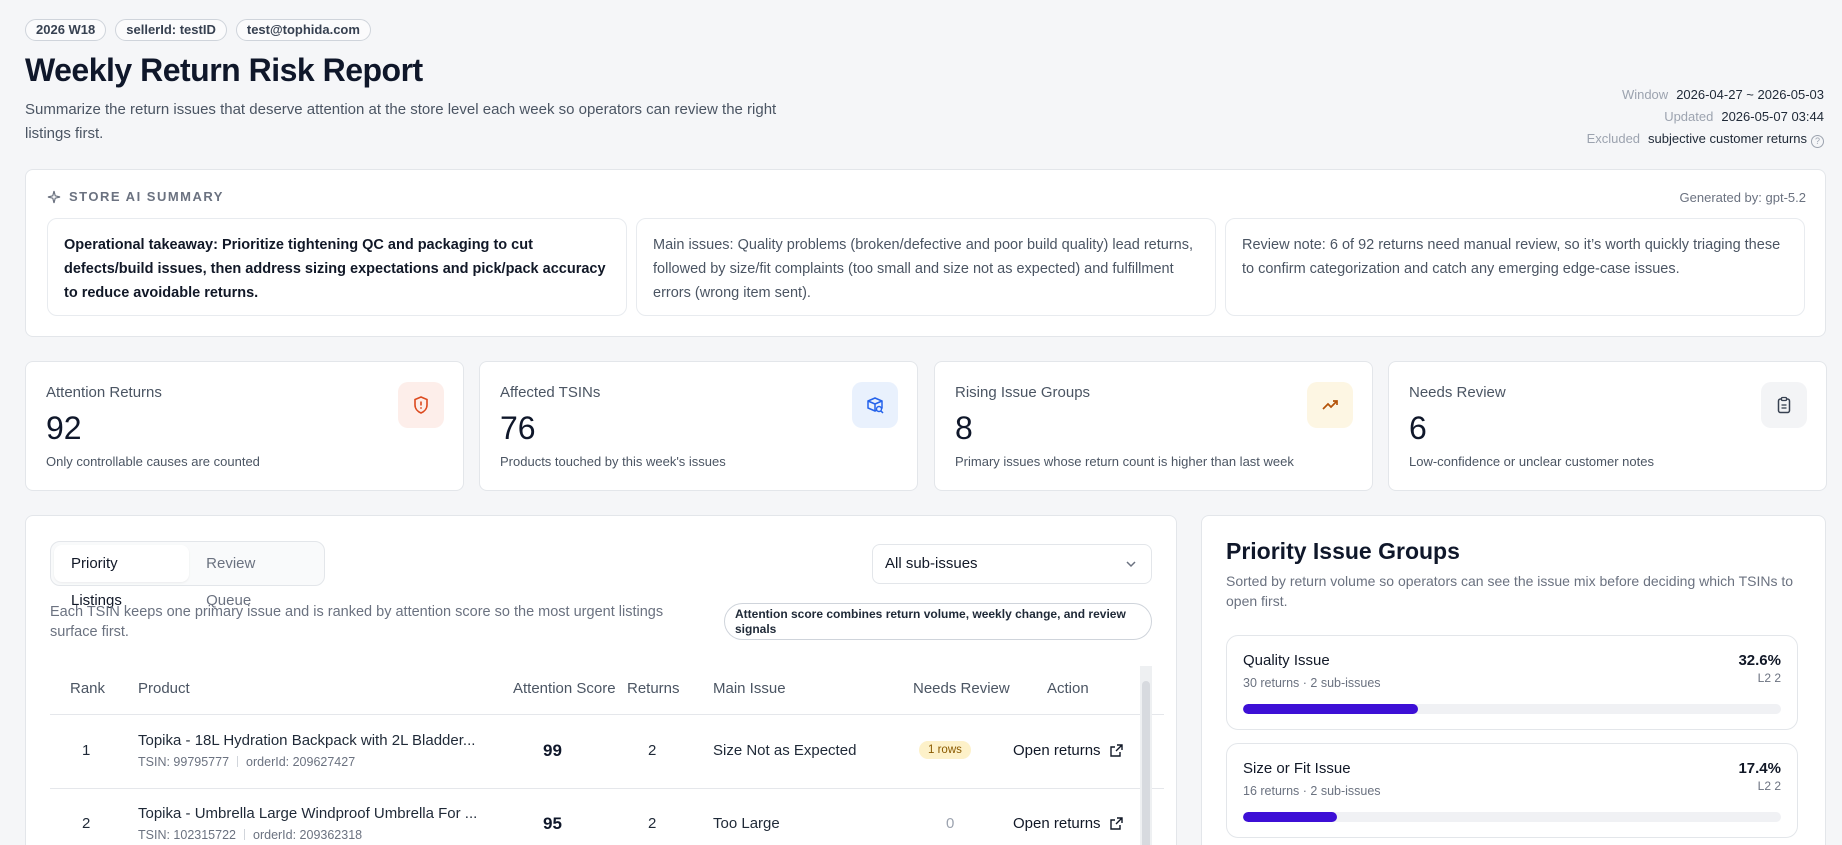 Image resolution: width=1842 pixels, height=845 pixels. What do you see at coordinates (171, 30) in the screenshot?
I see `seller-tag: sellerId: testID` at bounding box center [171, 30].